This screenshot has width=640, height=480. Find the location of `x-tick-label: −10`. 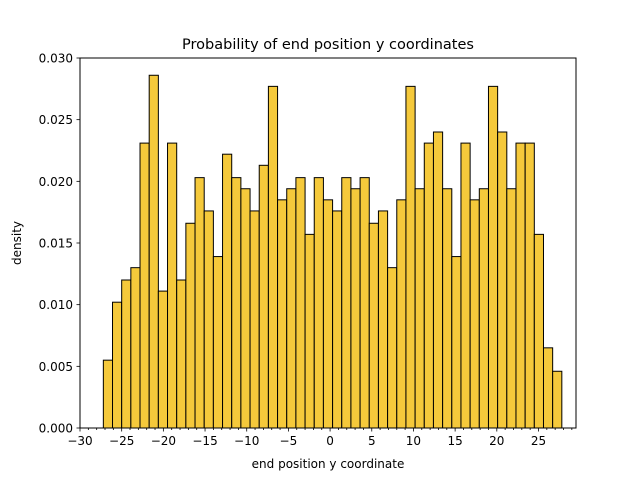

x-tick-label: −10 is located at coordinates (246, 441).